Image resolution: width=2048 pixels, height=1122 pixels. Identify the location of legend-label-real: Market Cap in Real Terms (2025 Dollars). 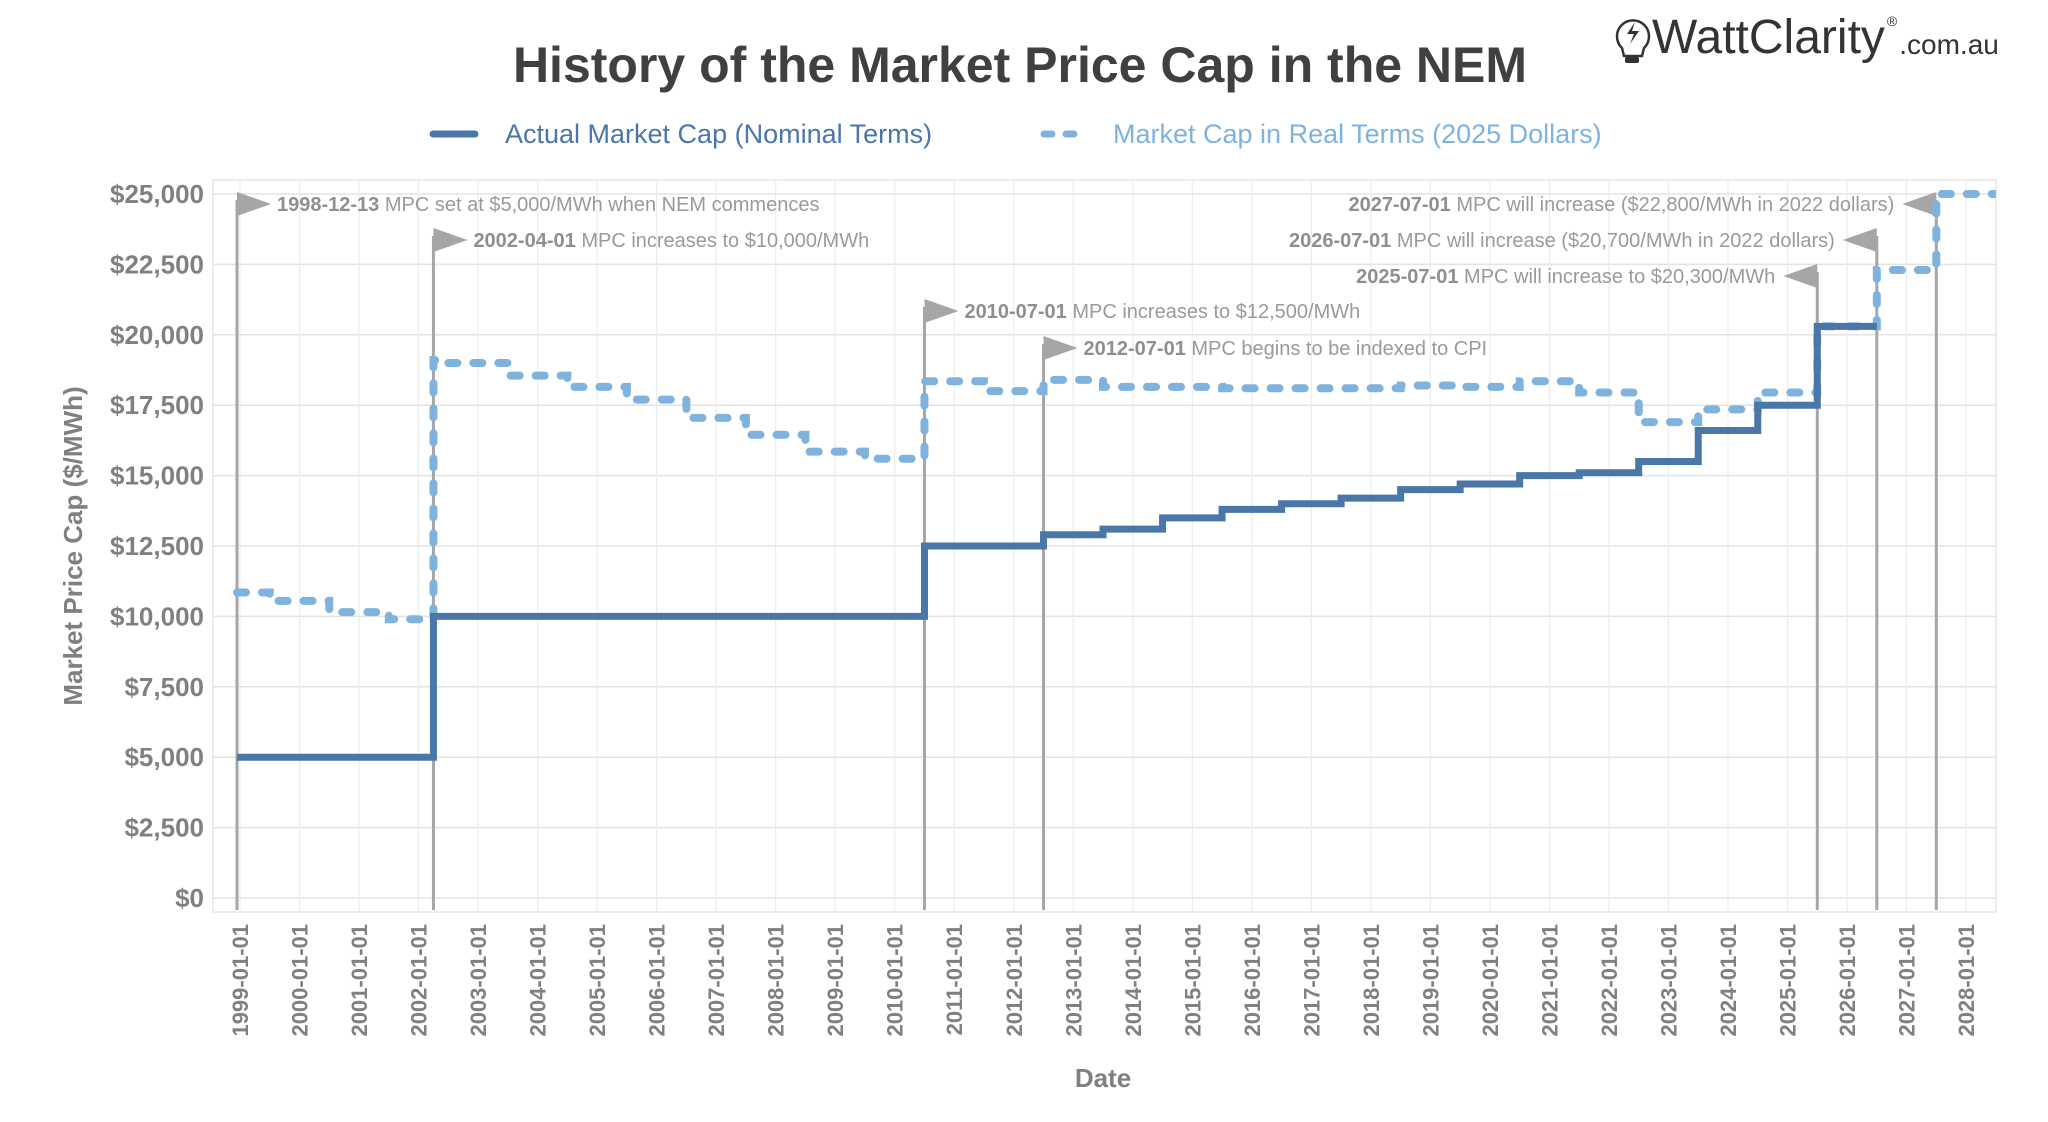
(1357, 134).